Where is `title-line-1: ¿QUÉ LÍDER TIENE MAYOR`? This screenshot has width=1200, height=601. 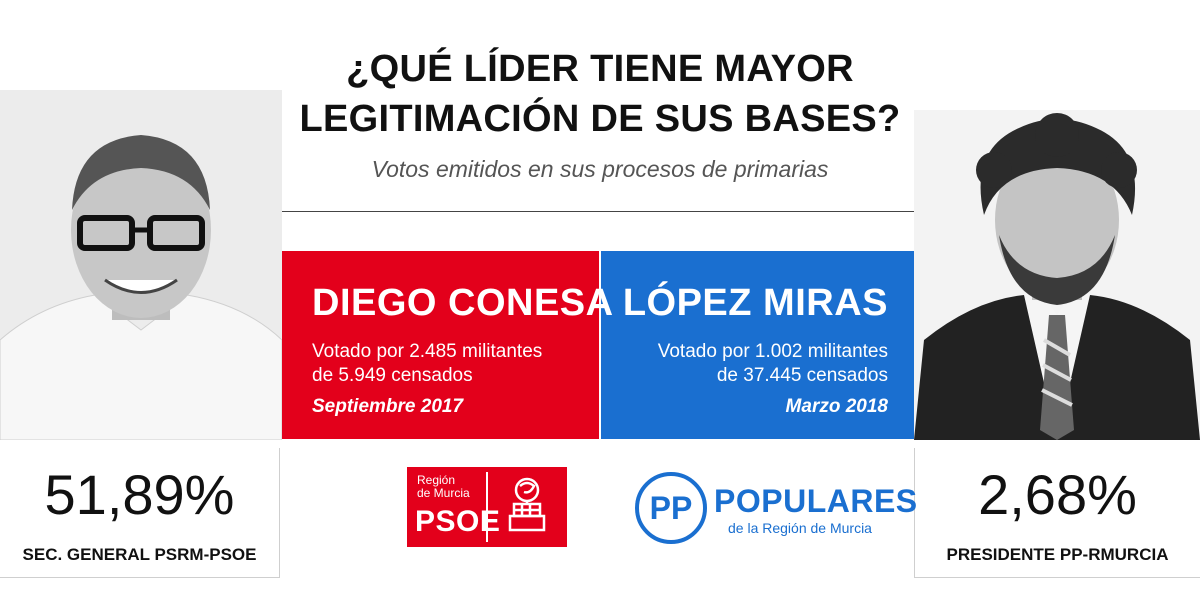 title-line-1: ¿QUÉ LÍDER TIENE MAYOR is located at coordinates (600, 69).